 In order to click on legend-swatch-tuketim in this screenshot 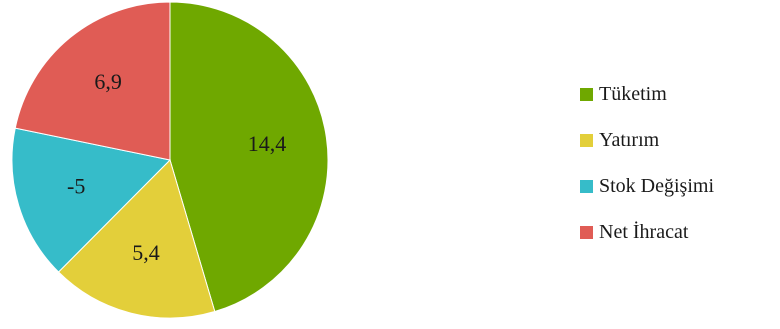, I will do `click(586, 94)`.